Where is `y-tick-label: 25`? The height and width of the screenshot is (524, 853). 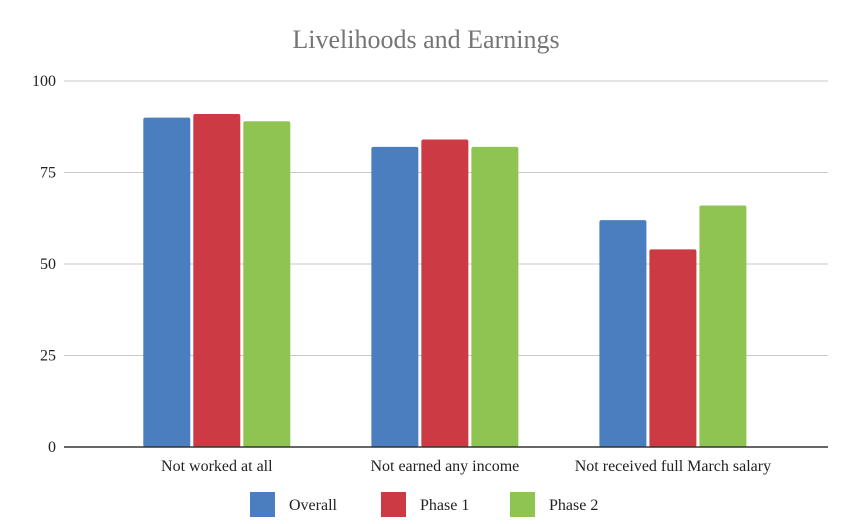
y-tick-label: 25 is located at coordinates (48, 356).